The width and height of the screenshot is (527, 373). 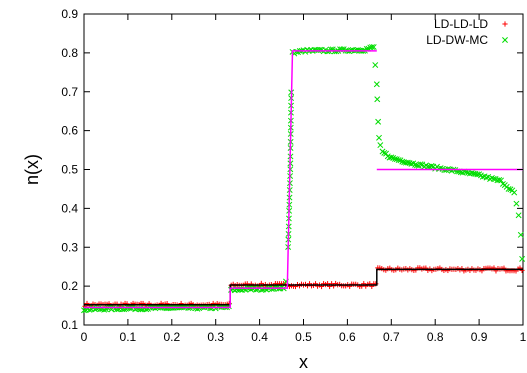 What do you see at coordinates (69, 247) in the screenshot?
I see `y-tick-label: 0.3` at bounding box center [69, 247].